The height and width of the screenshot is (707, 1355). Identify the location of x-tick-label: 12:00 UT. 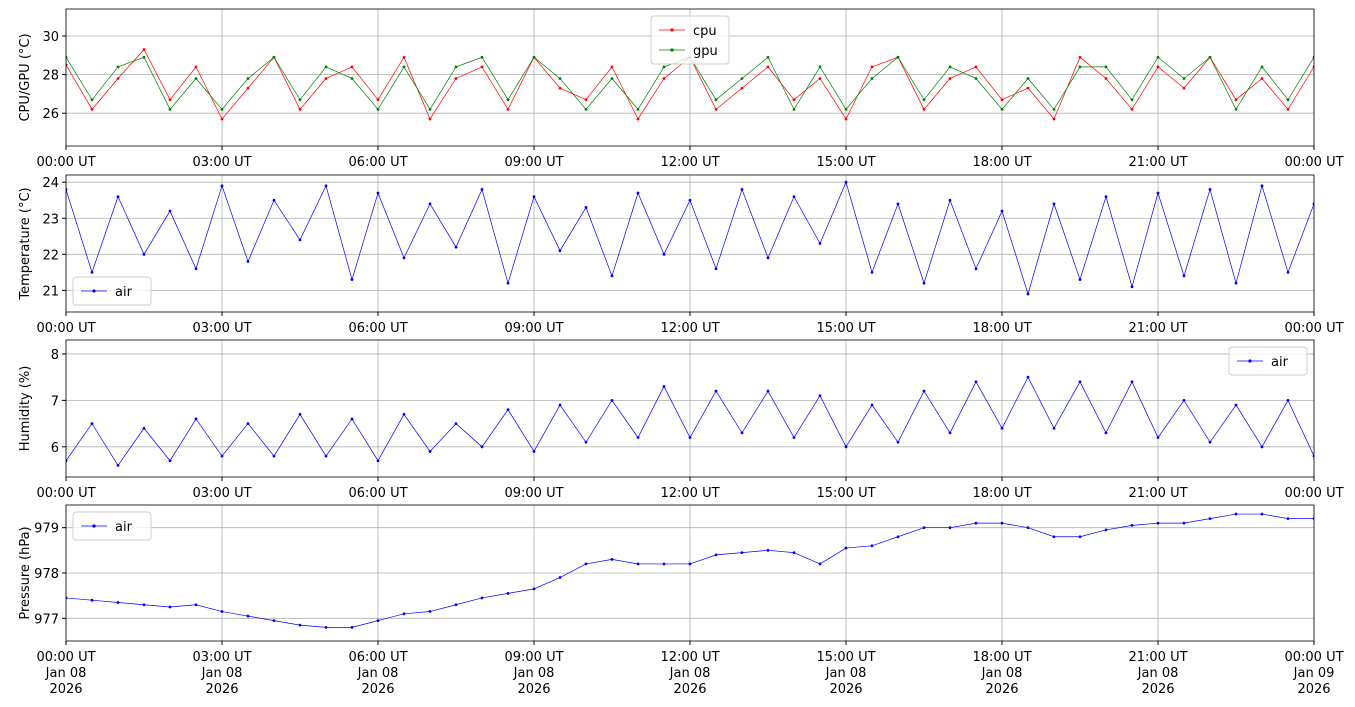
(689, 493).